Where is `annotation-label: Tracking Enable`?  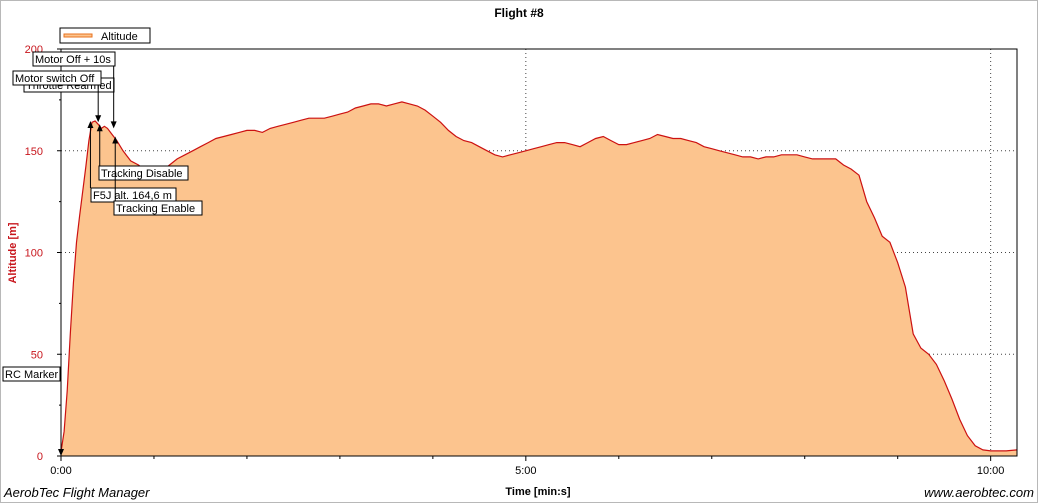
annotation-label: Tracking Enable is located at coordinates (155, 209).